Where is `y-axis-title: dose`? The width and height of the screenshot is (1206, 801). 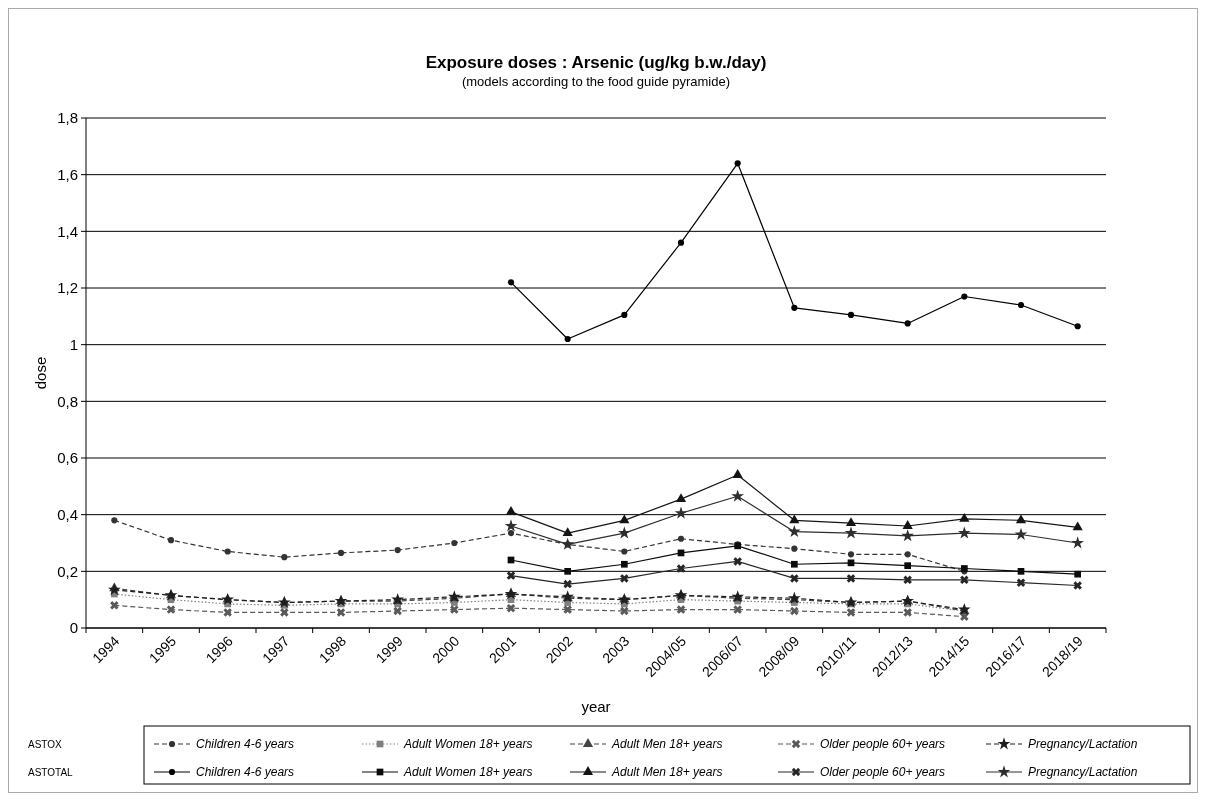 y-axis-title: dose is located at coordinates (40, 373).